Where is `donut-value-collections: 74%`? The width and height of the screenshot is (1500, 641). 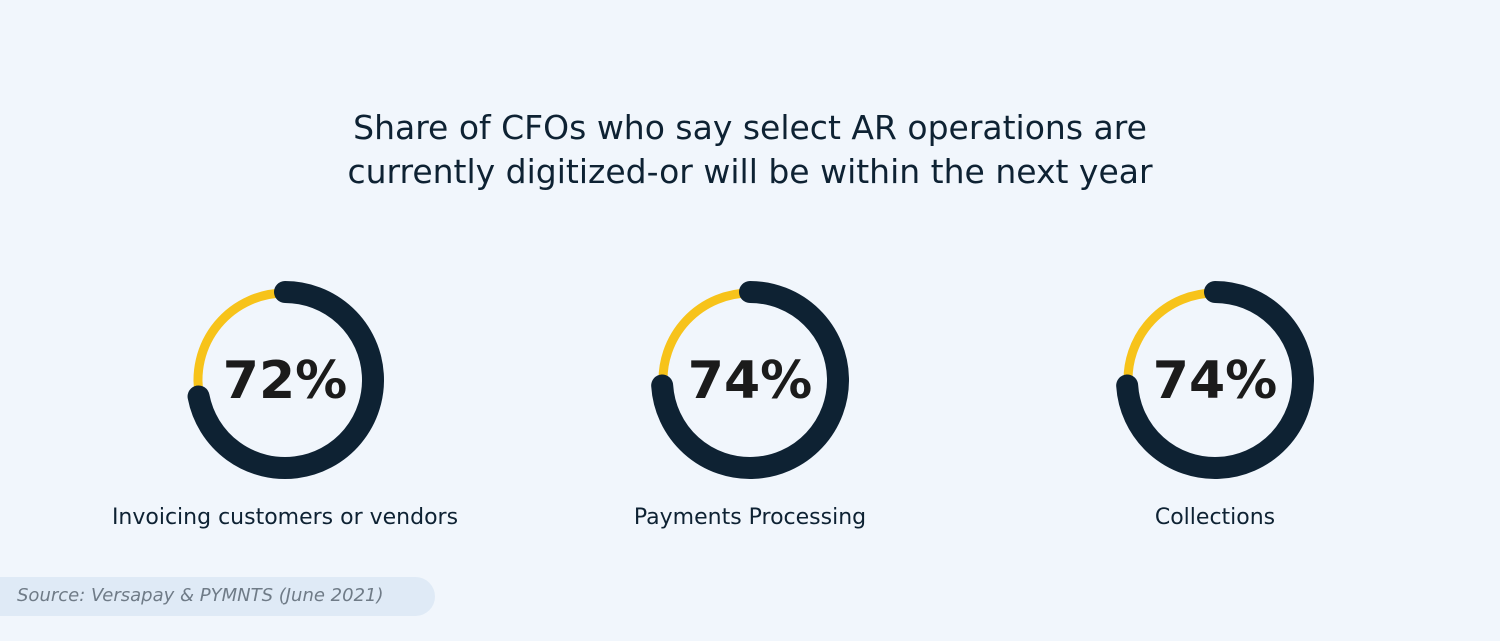
donut-value-collections: 74% is located at coordinates (1215, 381).